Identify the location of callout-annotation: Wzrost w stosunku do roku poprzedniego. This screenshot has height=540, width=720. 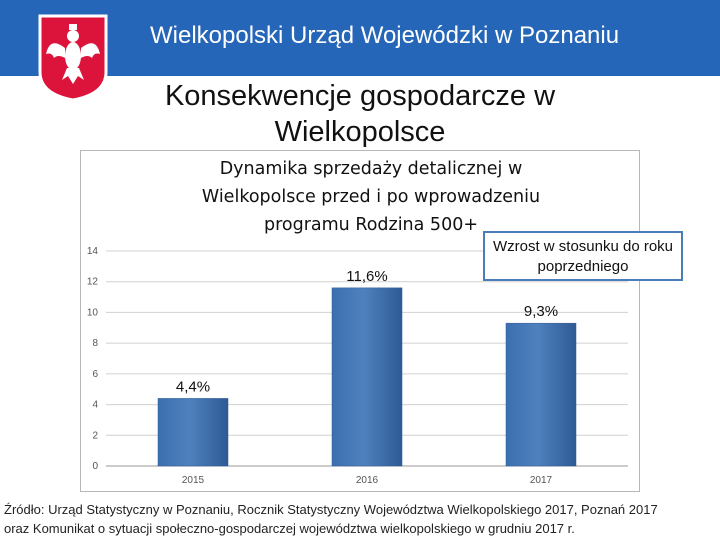
(583, 256).